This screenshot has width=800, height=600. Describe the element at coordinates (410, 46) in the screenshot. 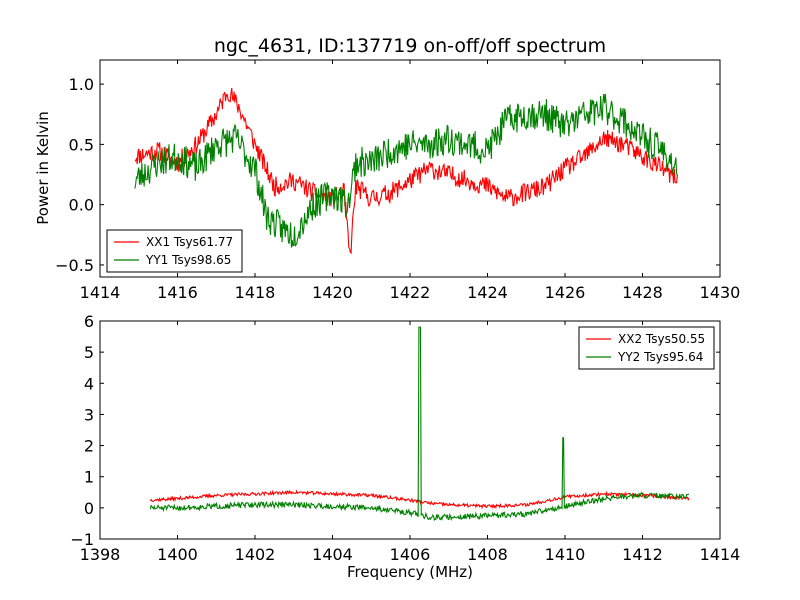

I see `chart-title: ngc_4631, ID:137719 on-off/off spectrum` at that location.